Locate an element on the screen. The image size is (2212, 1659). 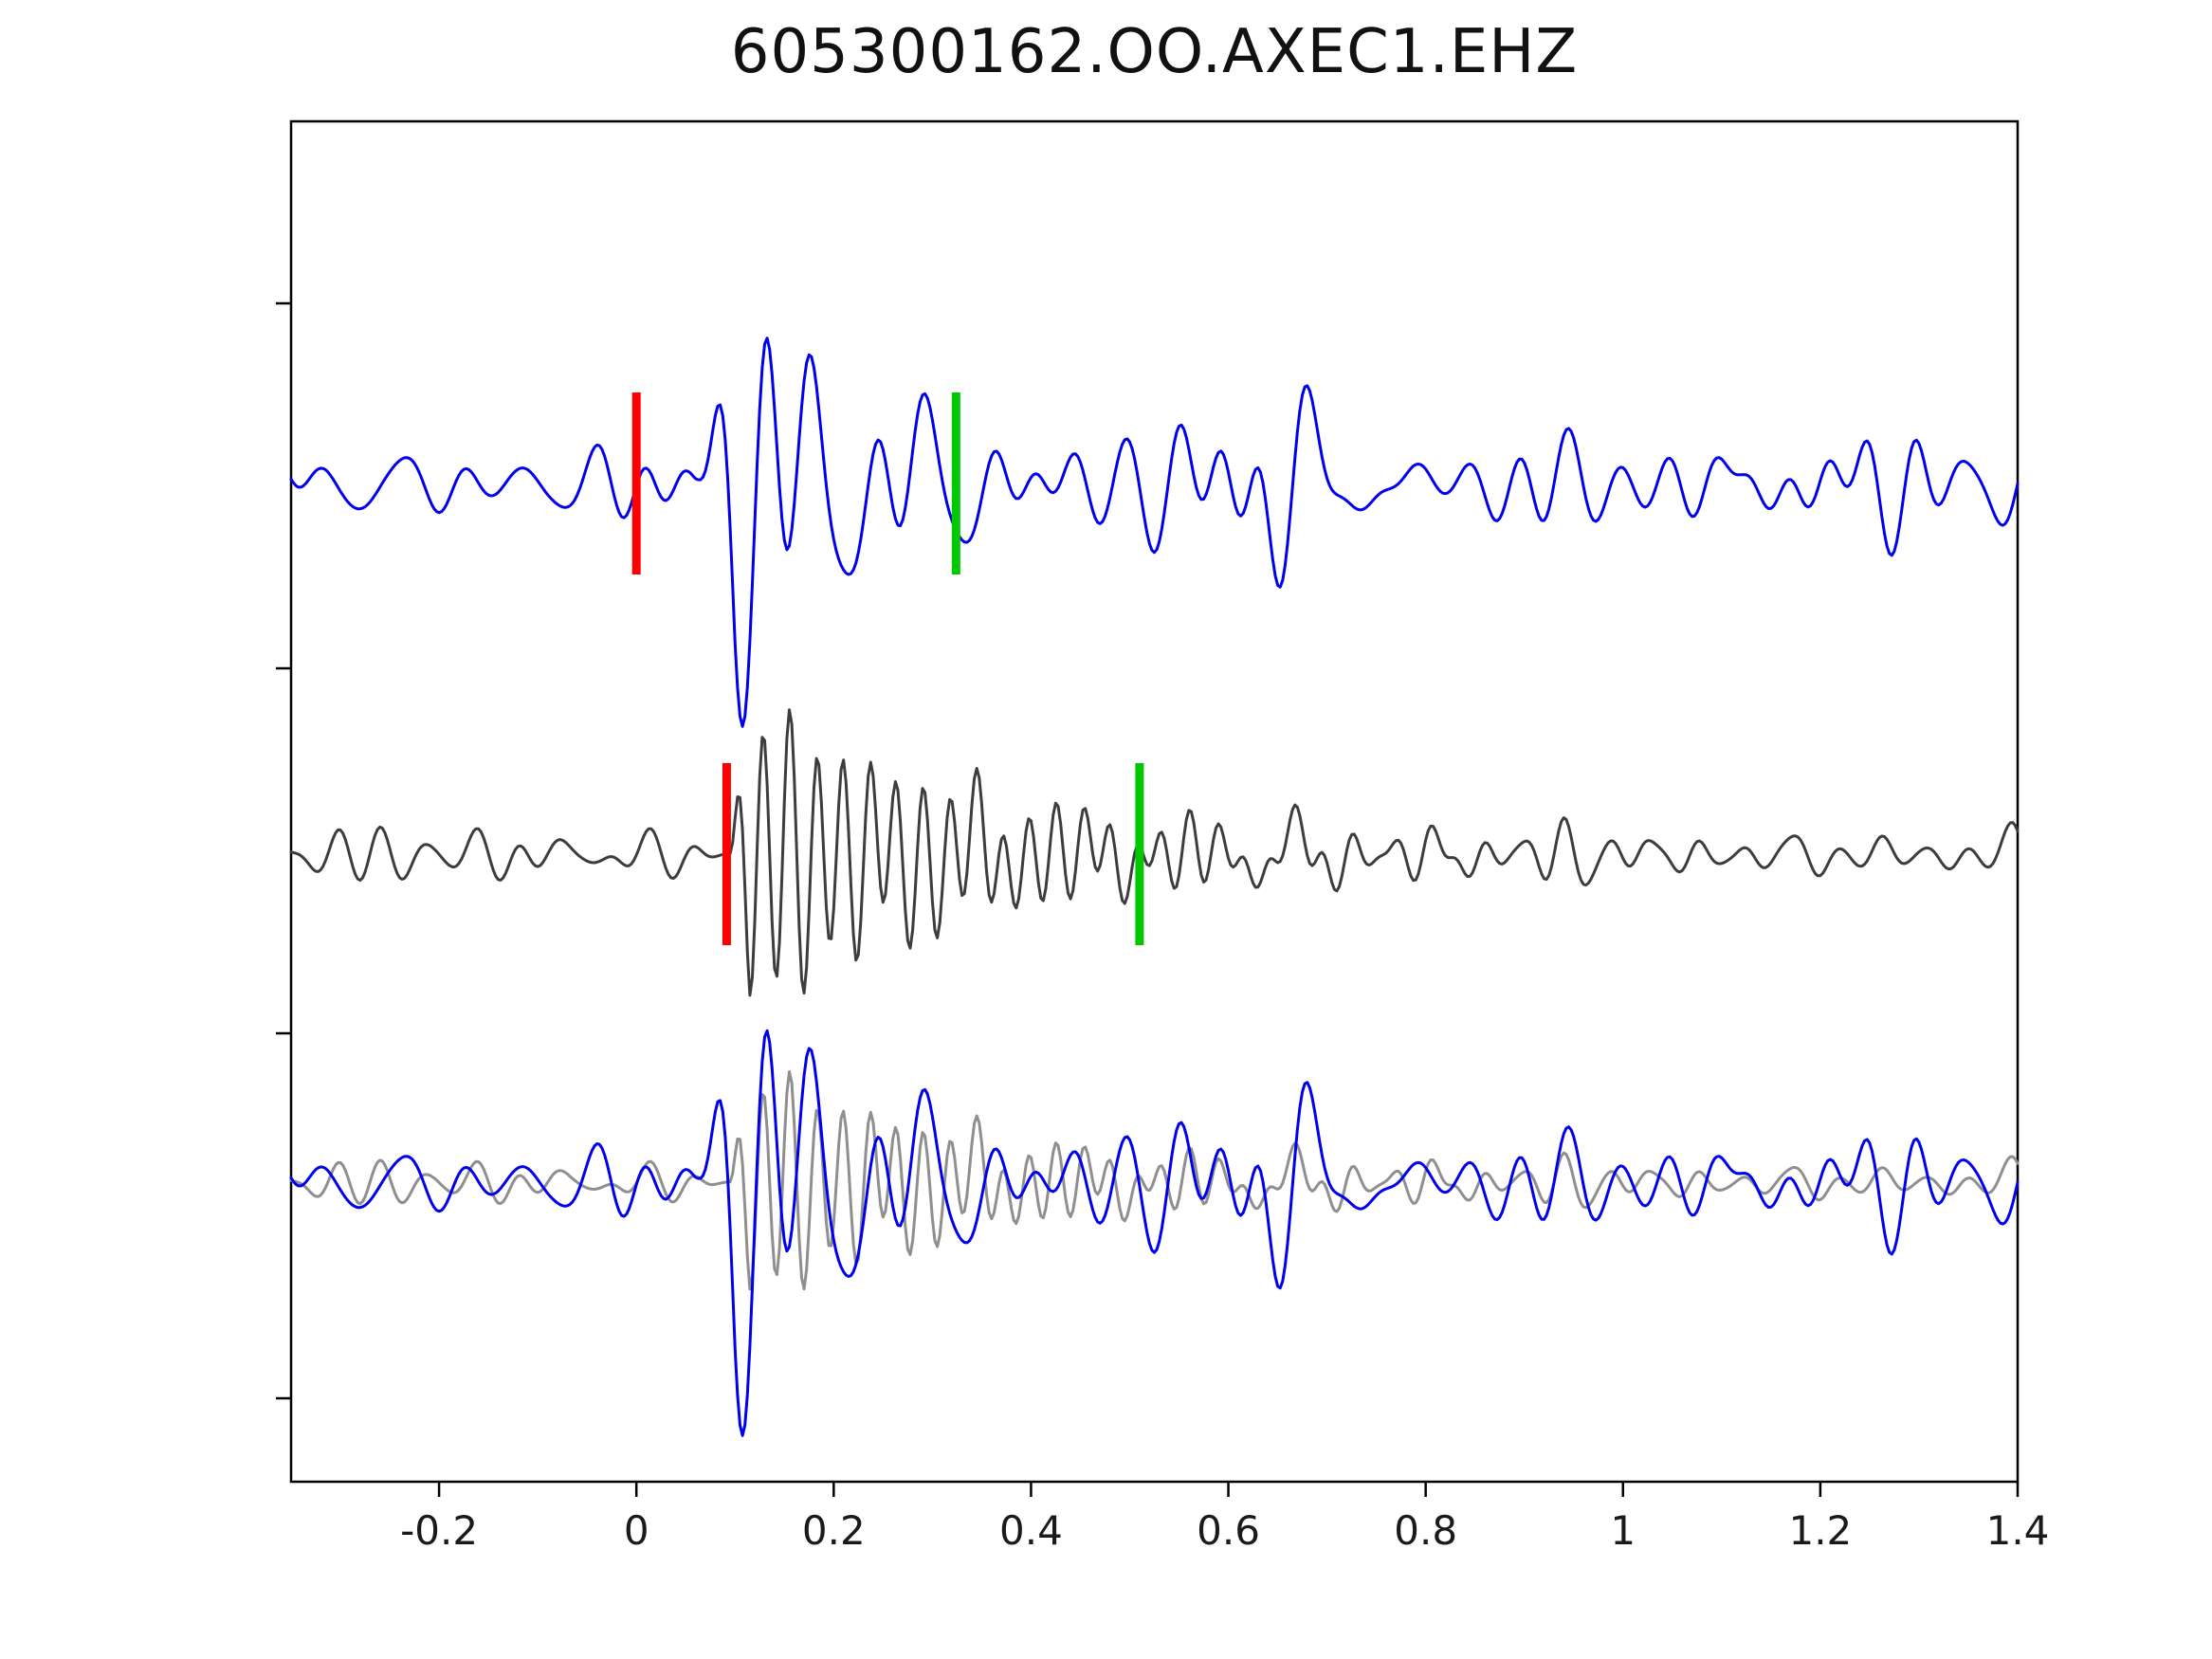
x-tick-label: 1.2 is located at coordinates (1820, 1530).